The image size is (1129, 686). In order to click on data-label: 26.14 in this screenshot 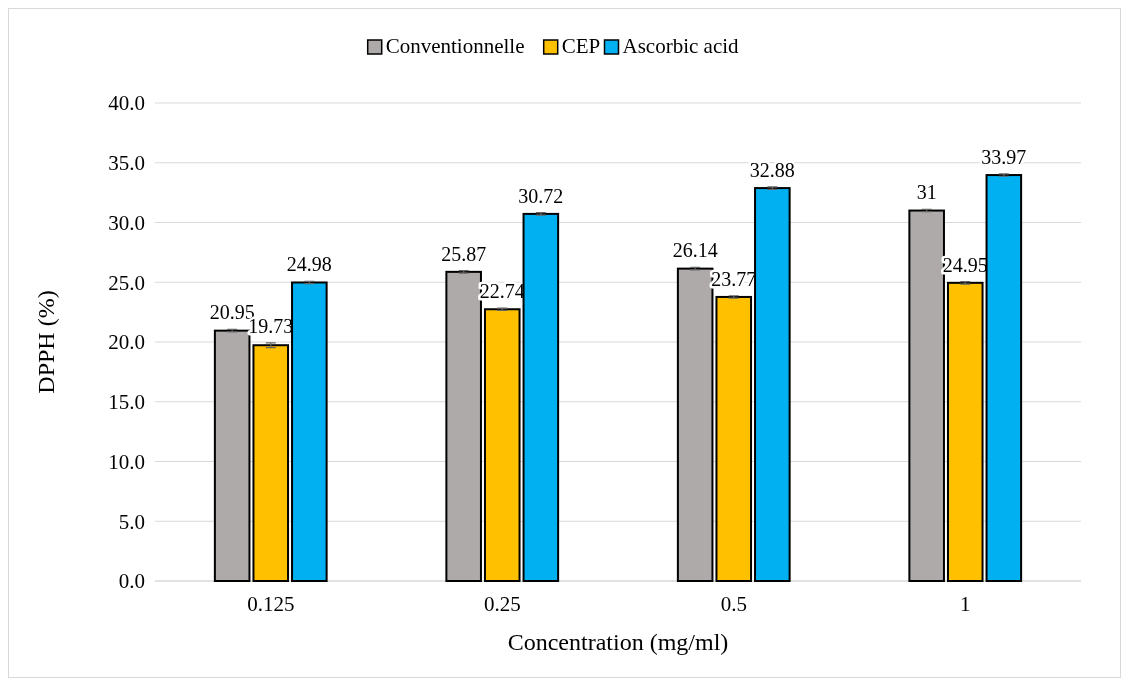, I will do `click(695, 250)`.